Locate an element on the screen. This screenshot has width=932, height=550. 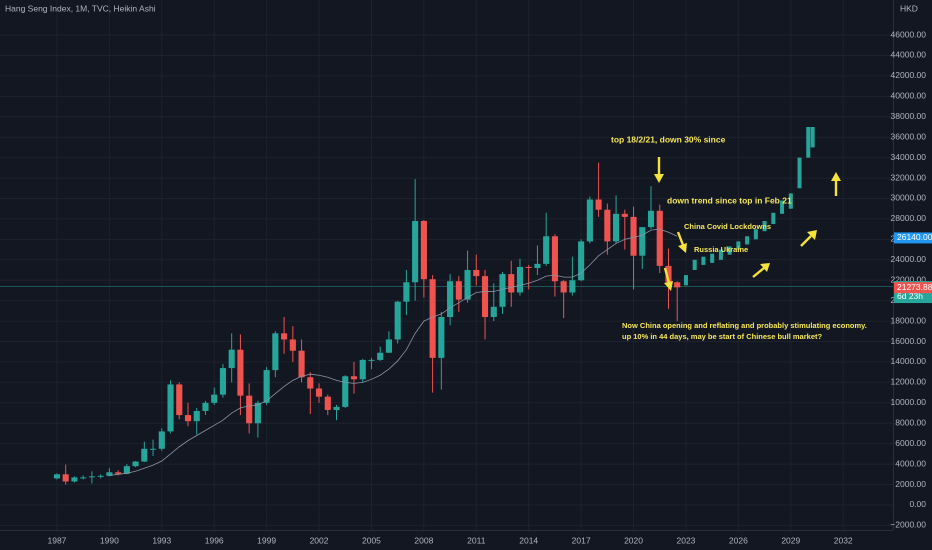
price-label: 26140.00 is located at coordinates (914, 237).